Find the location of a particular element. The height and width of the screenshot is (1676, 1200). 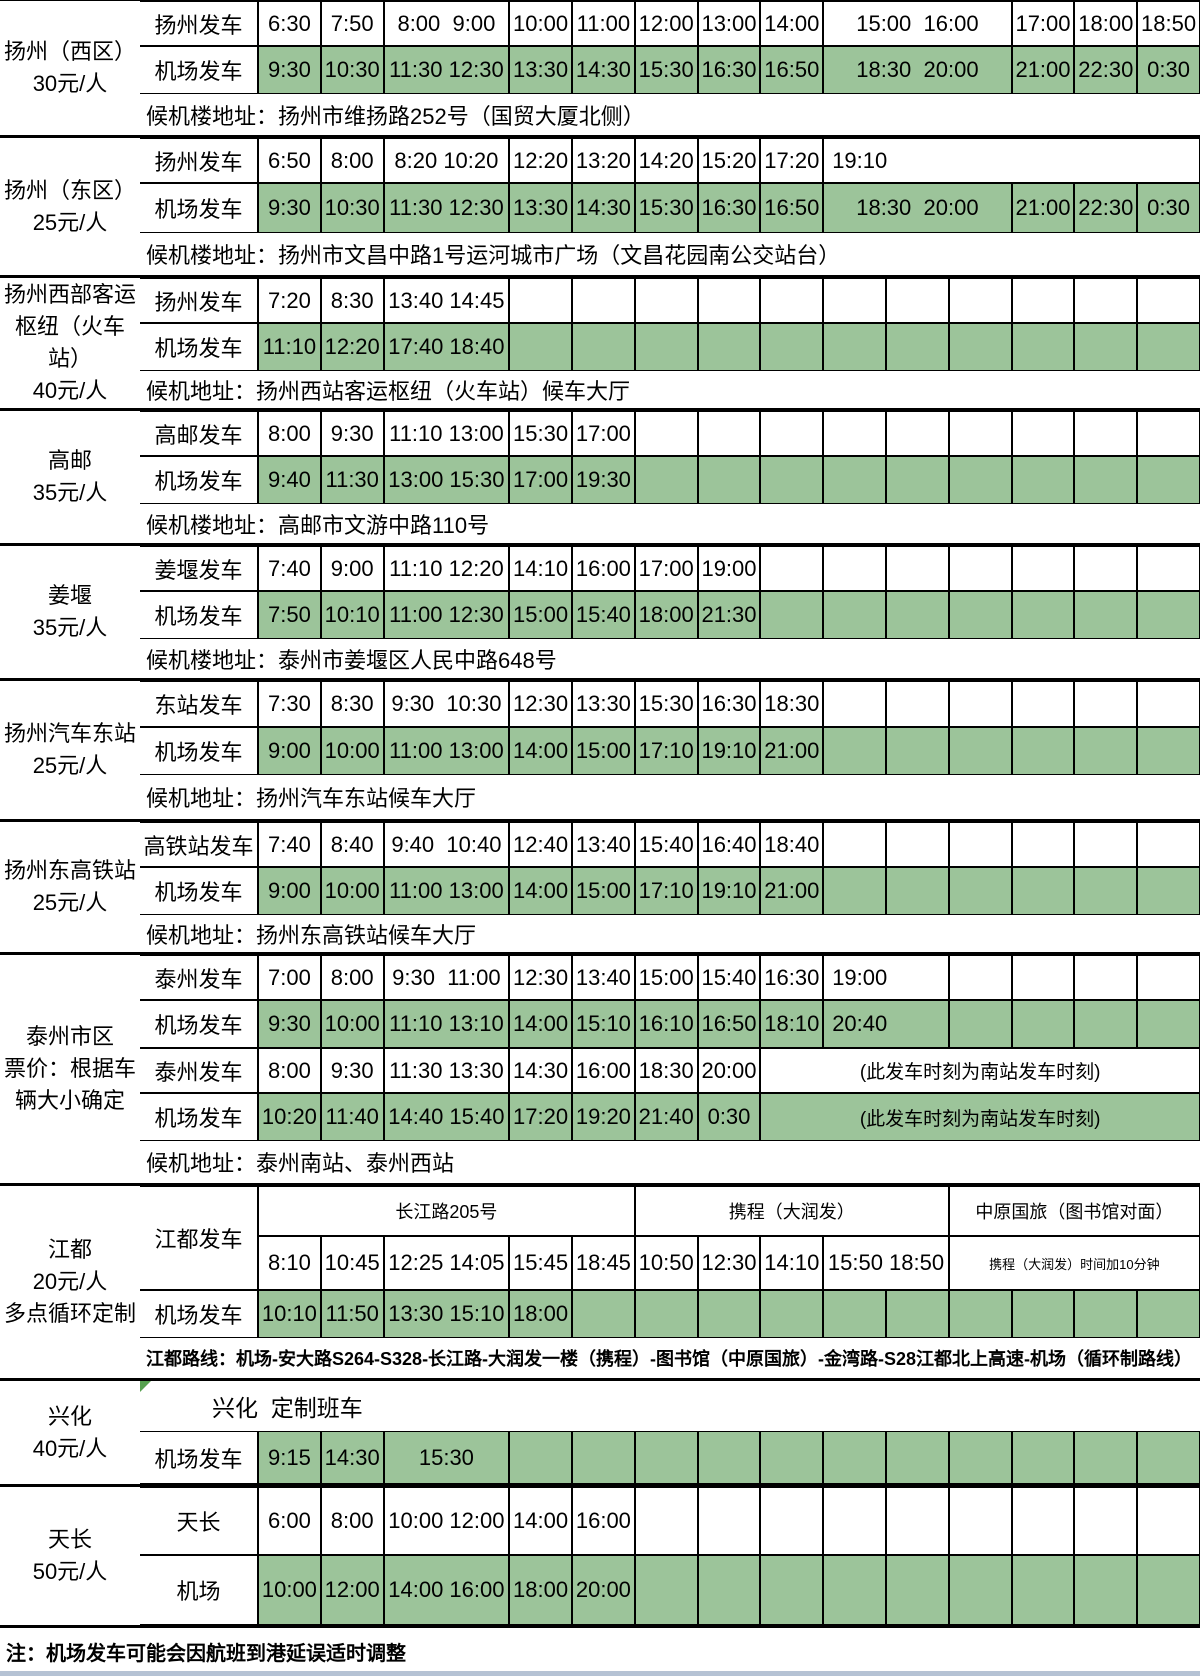

direction-label: 扬州发车 is located at coordinates (199, 160).